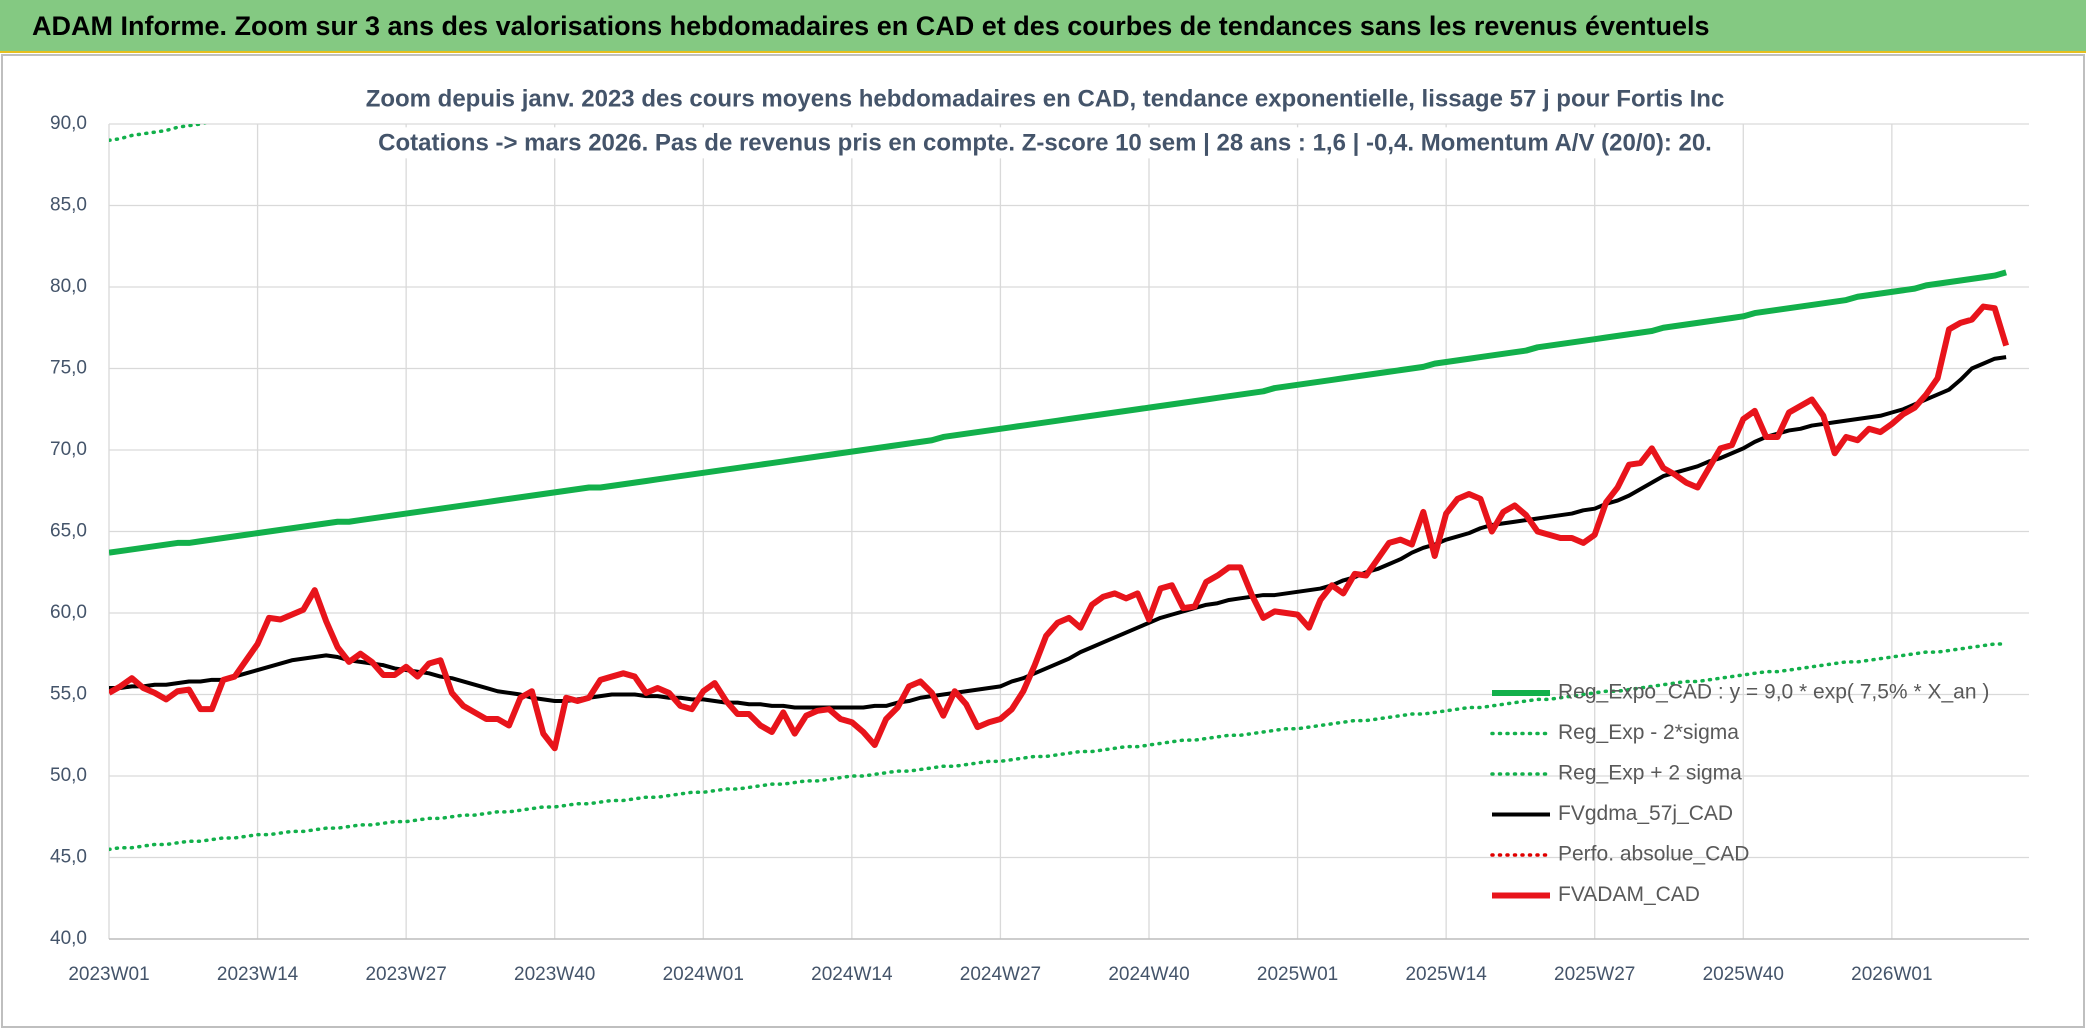 The width and height of the screenshot is (2086, 1031). What do you see at coordinates (68, 531) in the screenshot?
I see `y-tick-label: 65,0` at bounding box center [68, 531].